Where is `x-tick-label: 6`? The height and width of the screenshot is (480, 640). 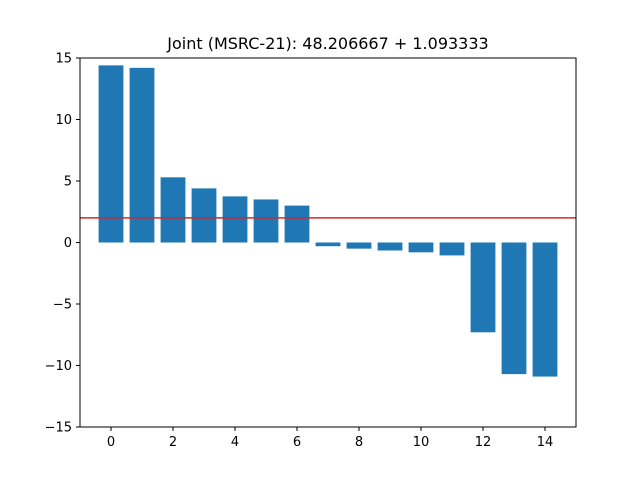
x-tick-label: 6 is located at coordinates (297, 442).